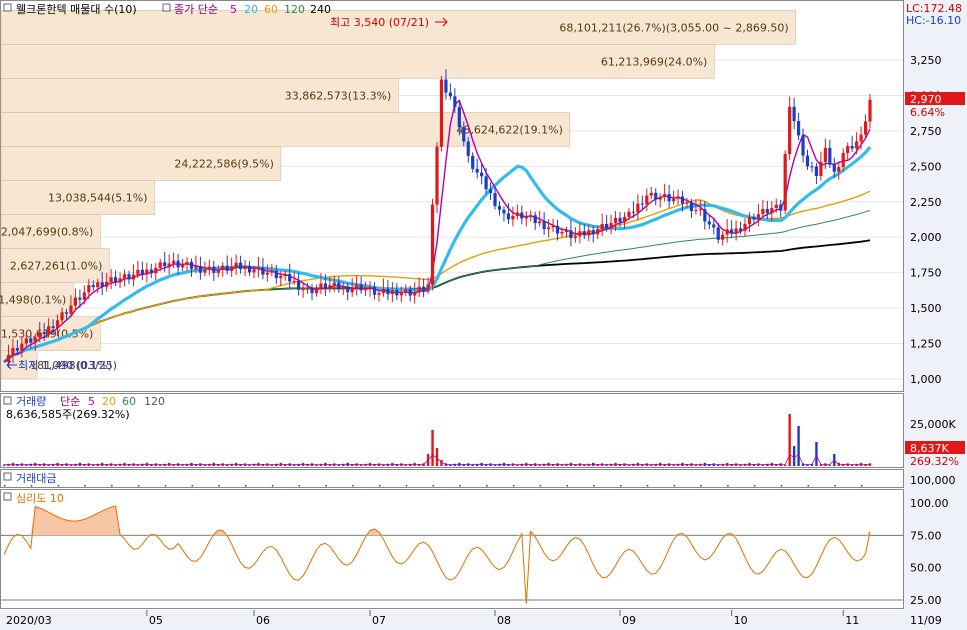 Image resolution: width=967 pixels, height=630 pixels. I want to click on volume-profile-label: 48,624,622(19.1%), so click(509, 129).